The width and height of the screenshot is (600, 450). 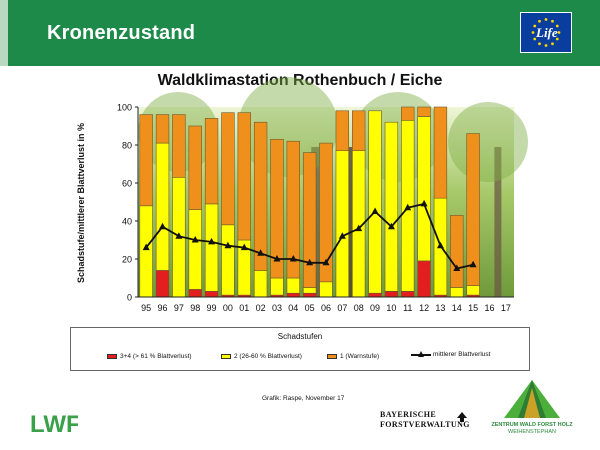 What do you see at coordinates (195, 249) in the screenshot?
I see `bar-segment-98-s1` at bounding box center [195, 249].